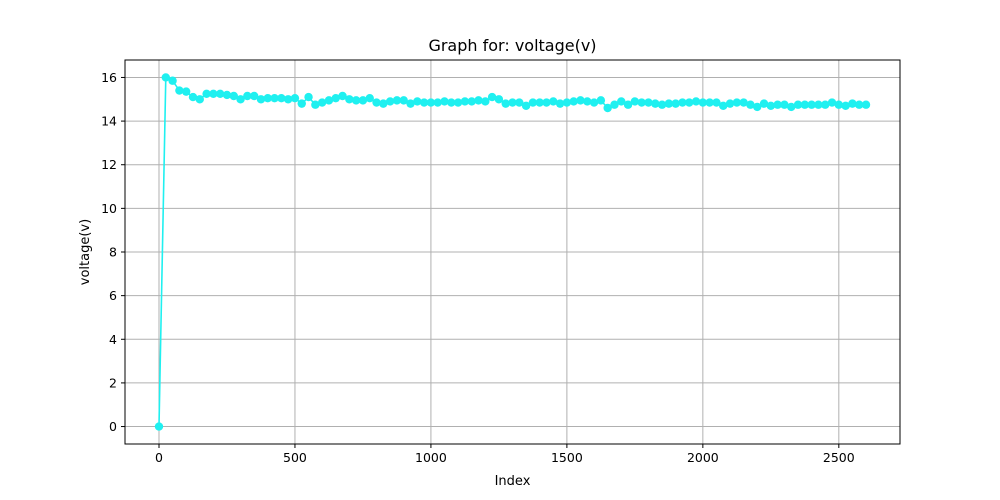 Image resolution: width=1000 pixels, height=500 pixels. Describe the element at coordinates (567, 457) in the screenshot. I see `x-tick-label: 1500` at that location.